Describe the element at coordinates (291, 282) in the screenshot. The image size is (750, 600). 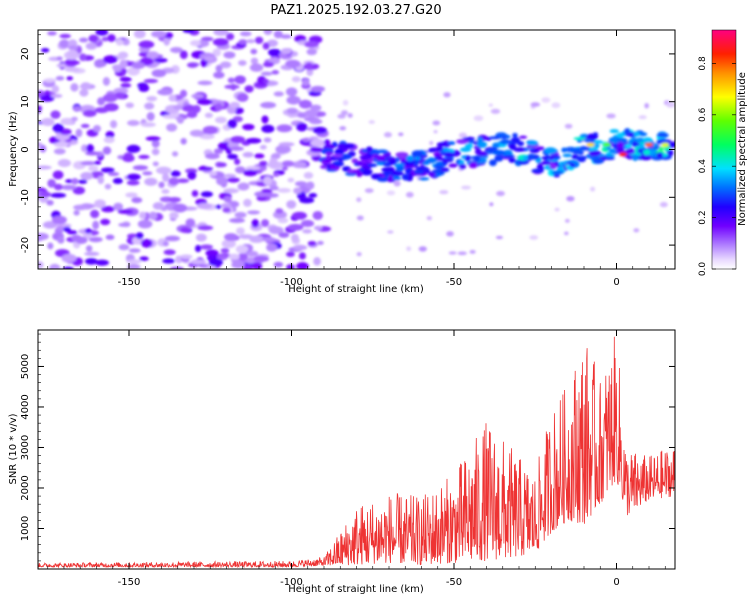
I see `x-tick-label: -100` at that location.